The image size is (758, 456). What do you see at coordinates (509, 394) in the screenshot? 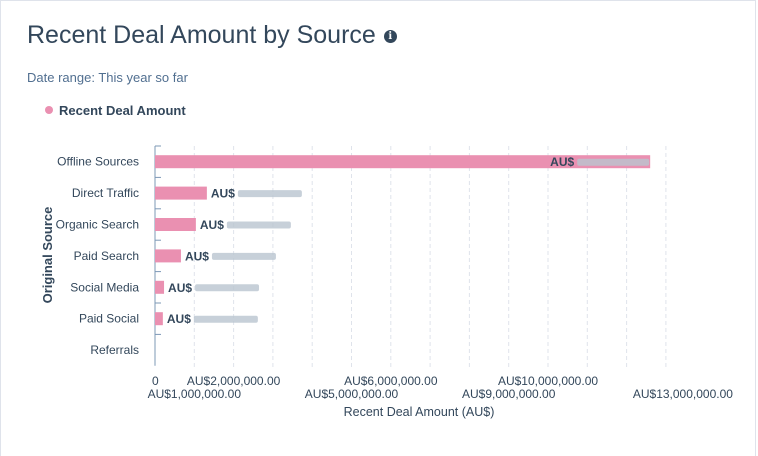
I see `x-tick-label: AU$9,000,000.00` at bounding box center [509, 394].